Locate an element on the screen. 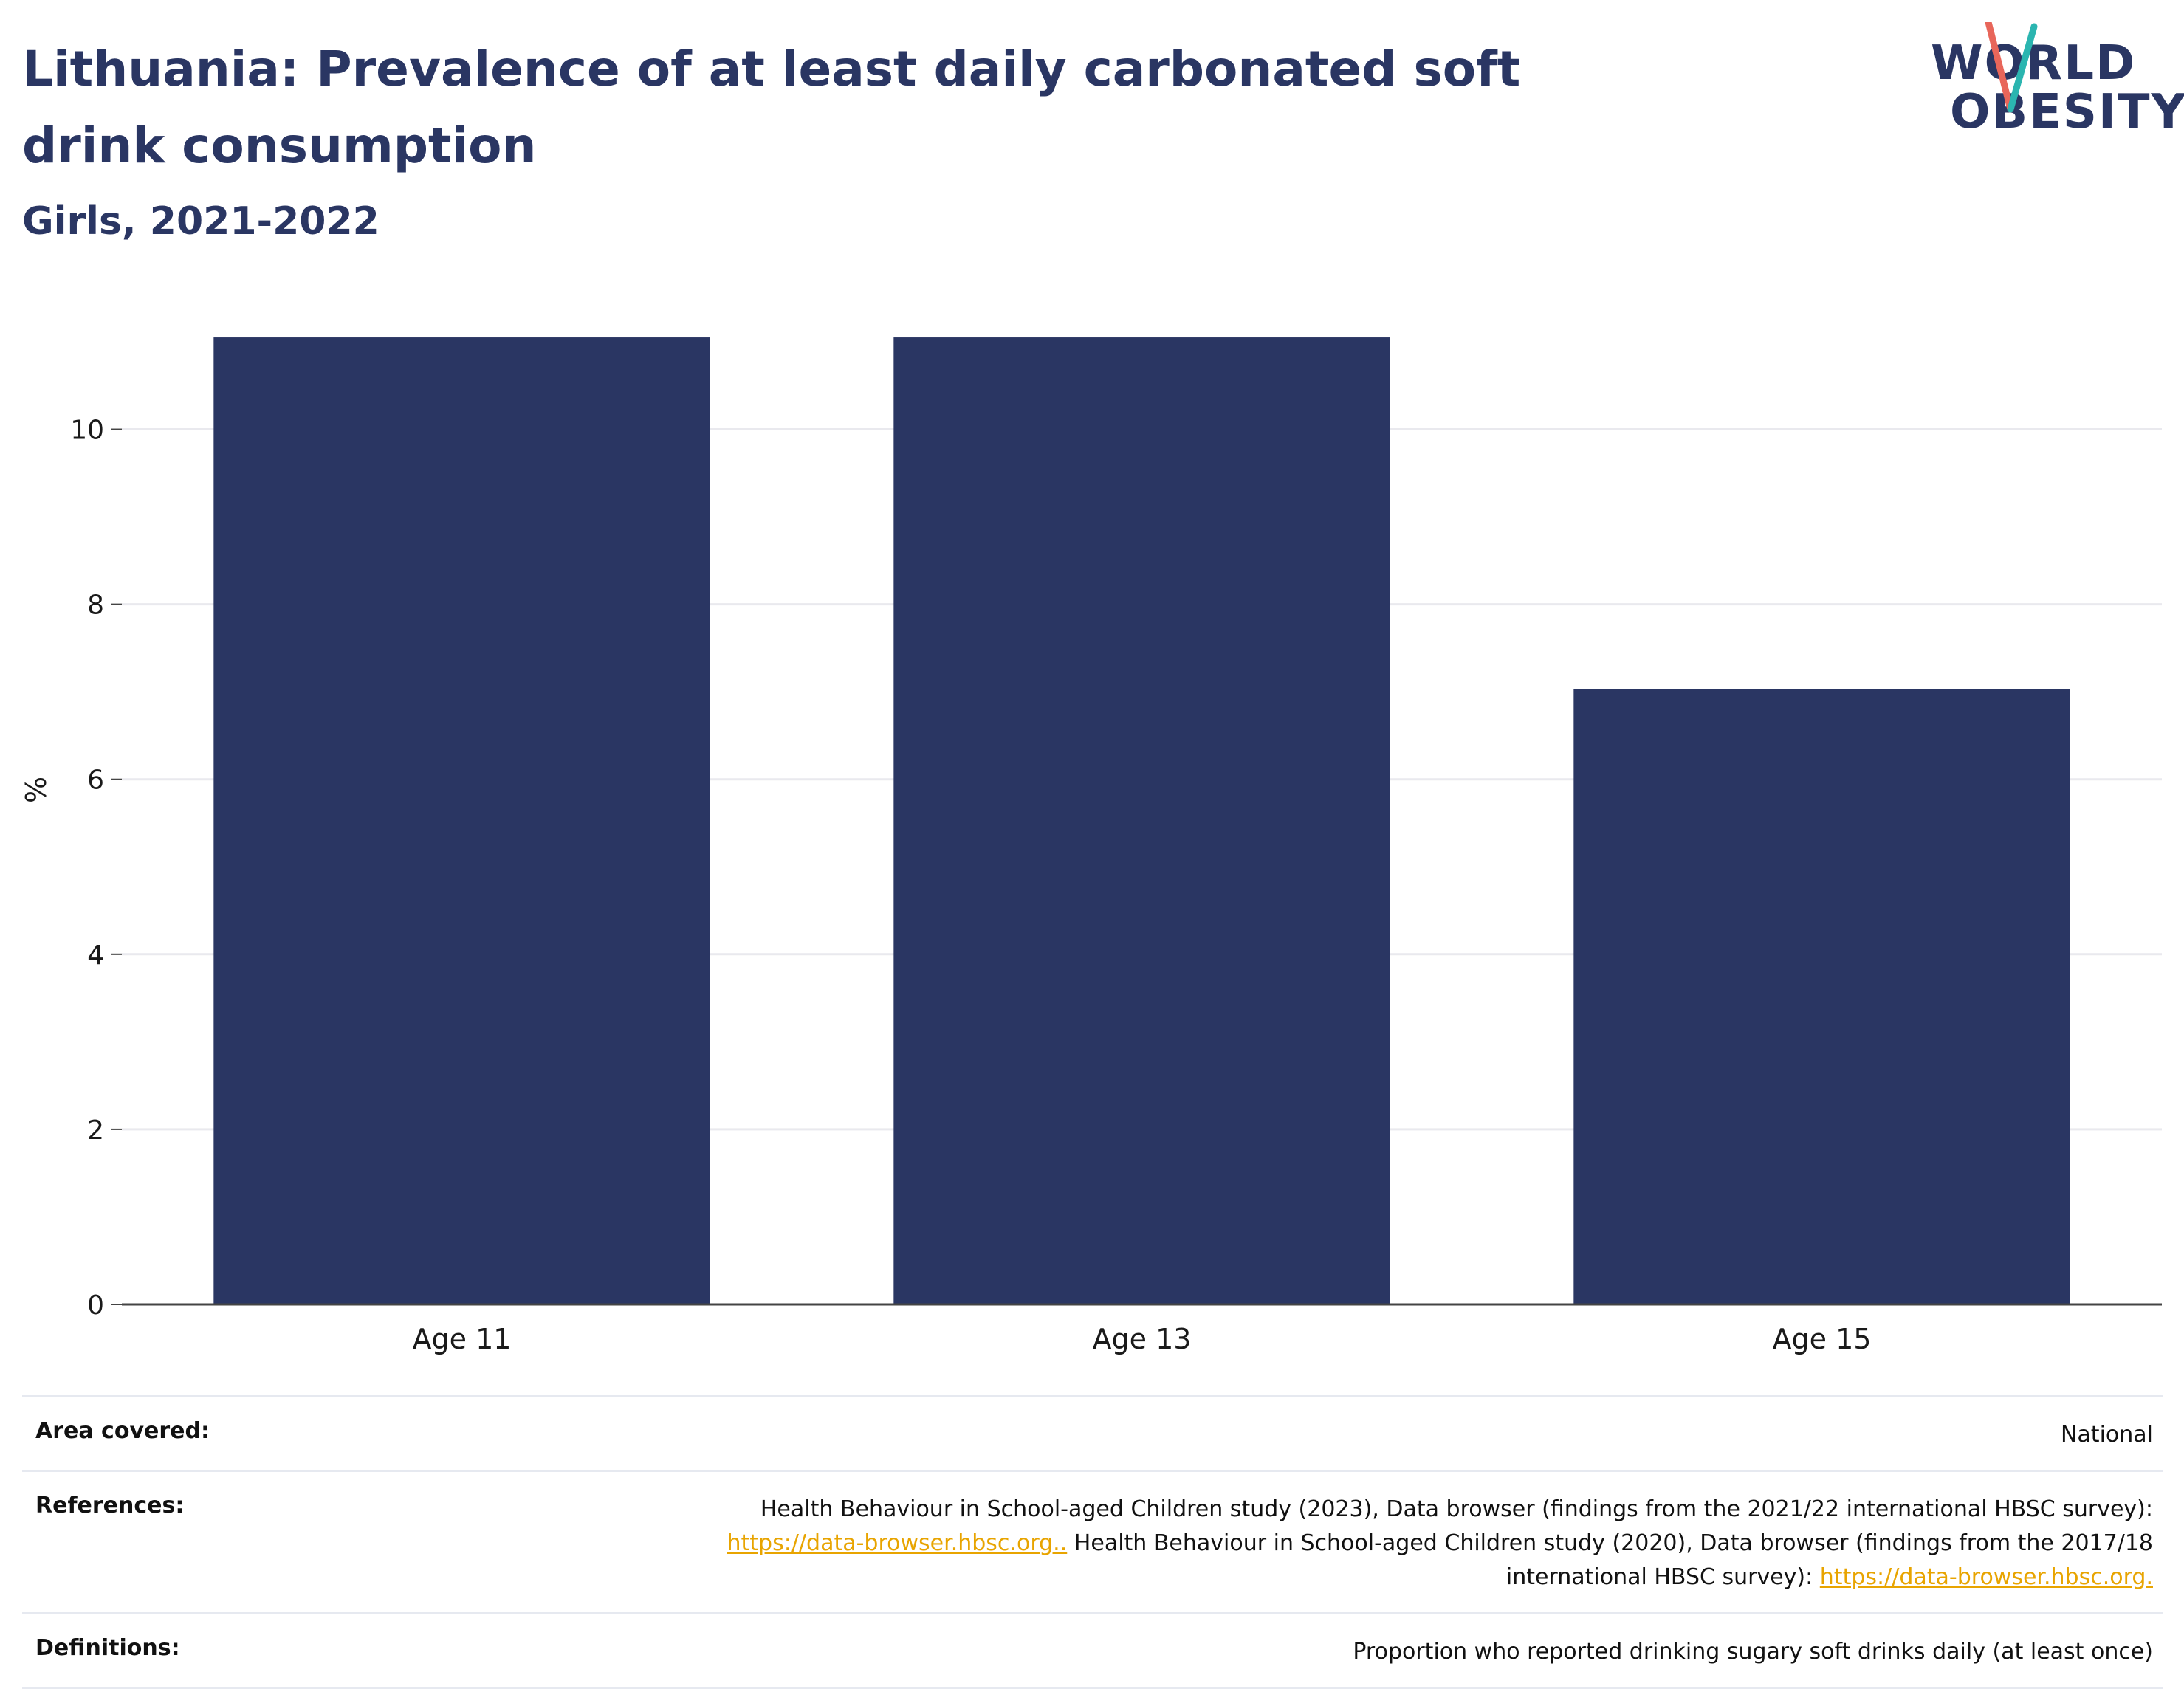  logo-slash-icon is located at coordinates (2012, 67).